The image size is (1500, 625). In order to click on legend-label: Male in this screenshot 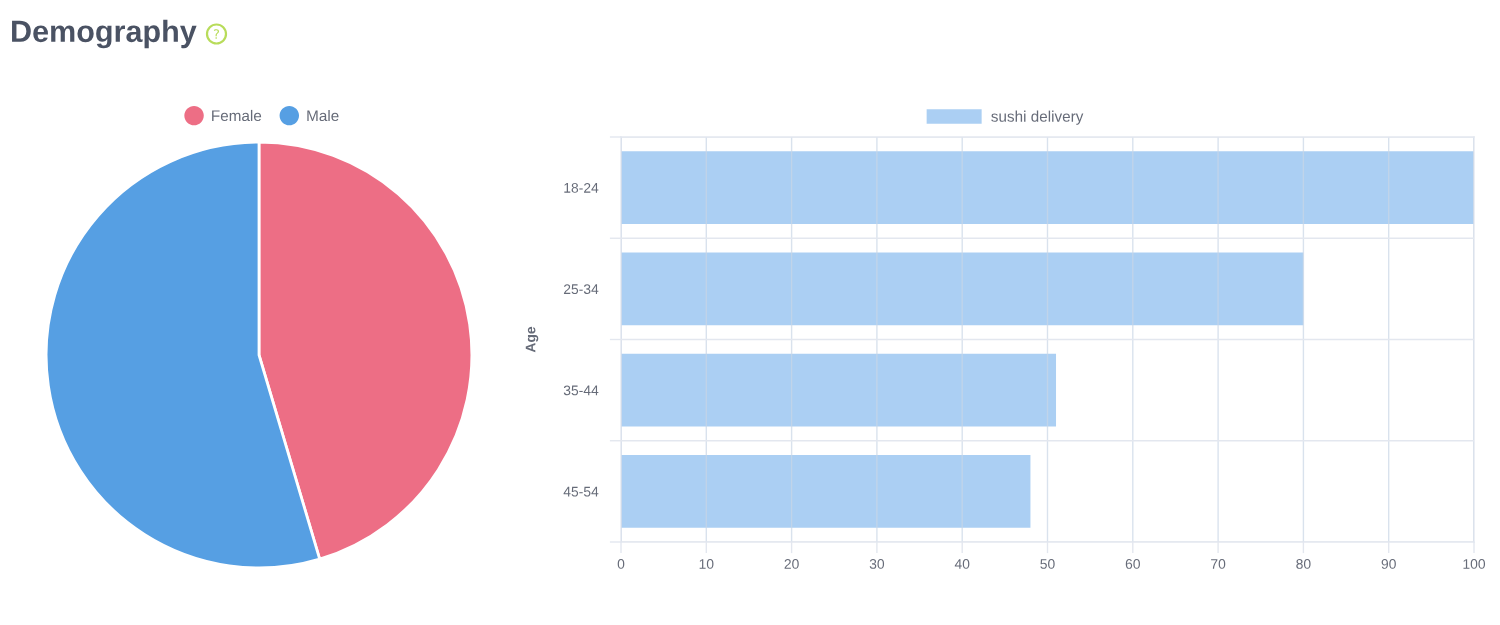, I will do `click(323, 115)`.